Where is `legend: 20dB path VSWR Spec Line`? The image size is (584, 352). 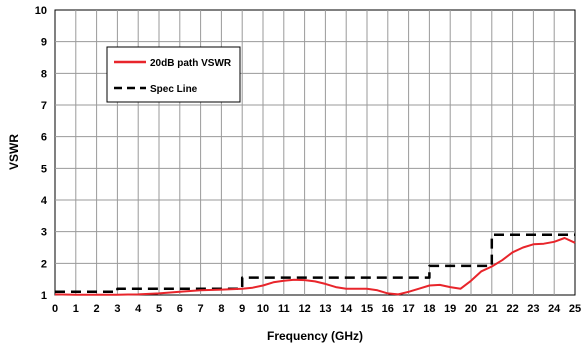 legend: 20dB path VSWR Spec Line is located at coordinates (173, 74).